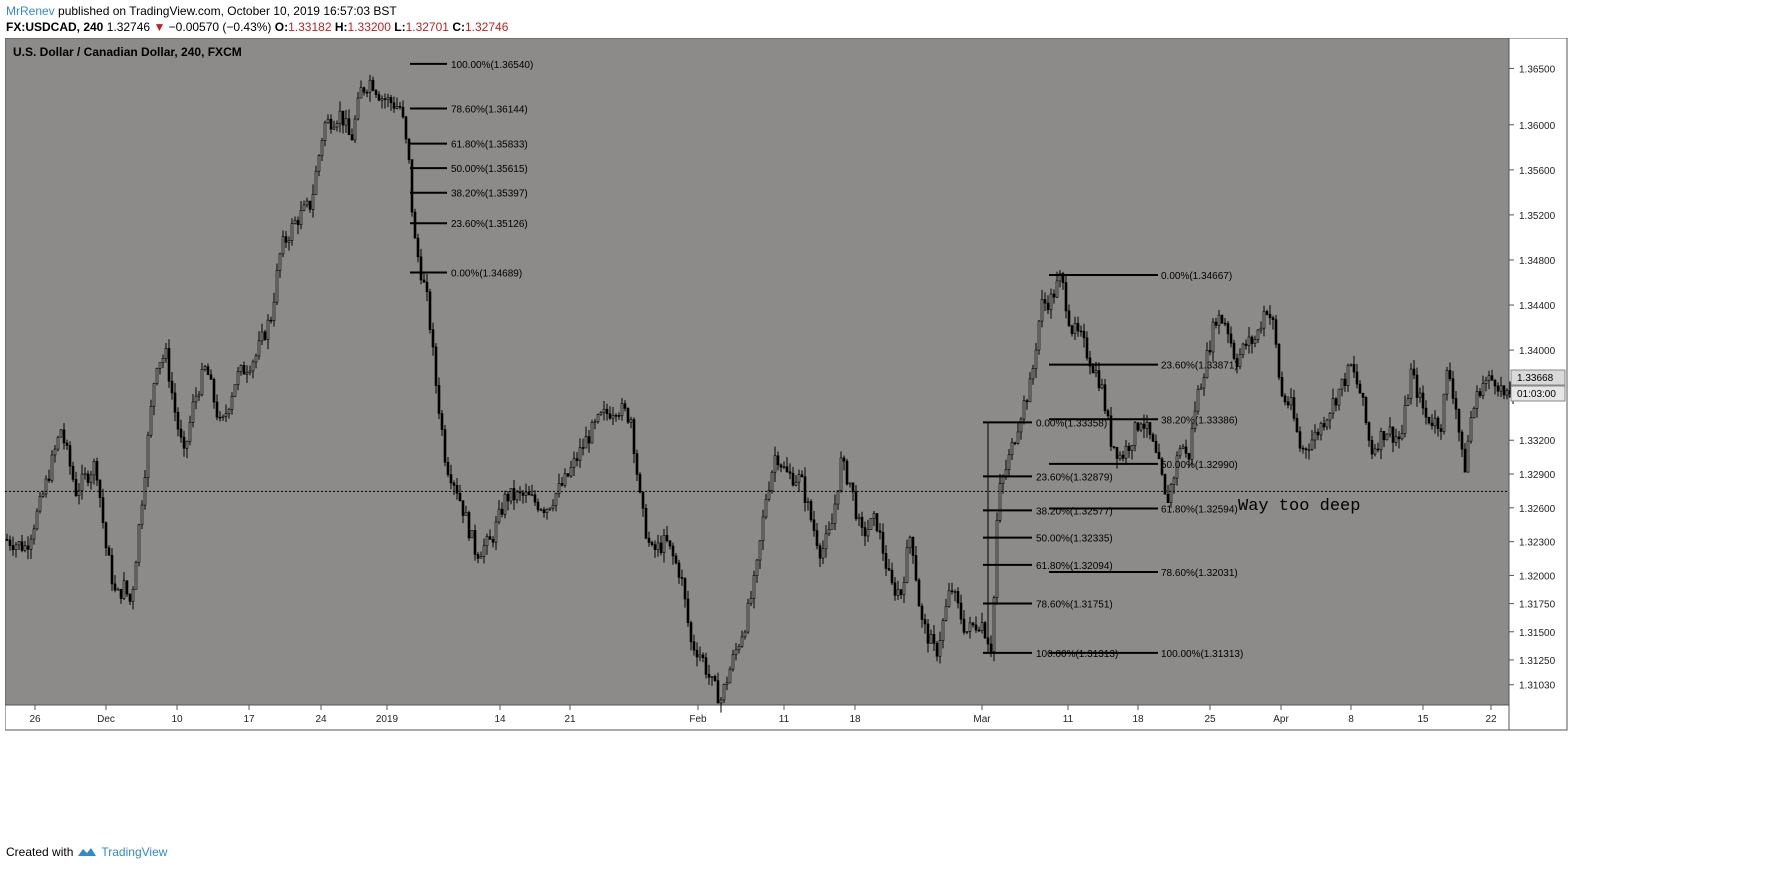 This screenshot has width=1788, height=869. Describe the element at coordinates (1537, 69) in the screenshot. I see `y-tick-label: 1.36500` at that location.